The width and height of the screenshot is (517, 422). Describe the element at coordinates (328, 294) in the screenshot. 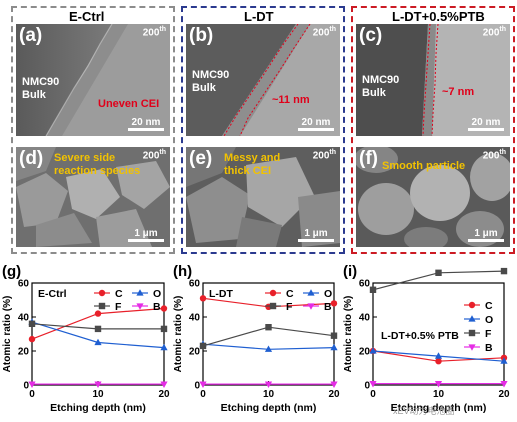

I see `legend-label-h: O` at that location.